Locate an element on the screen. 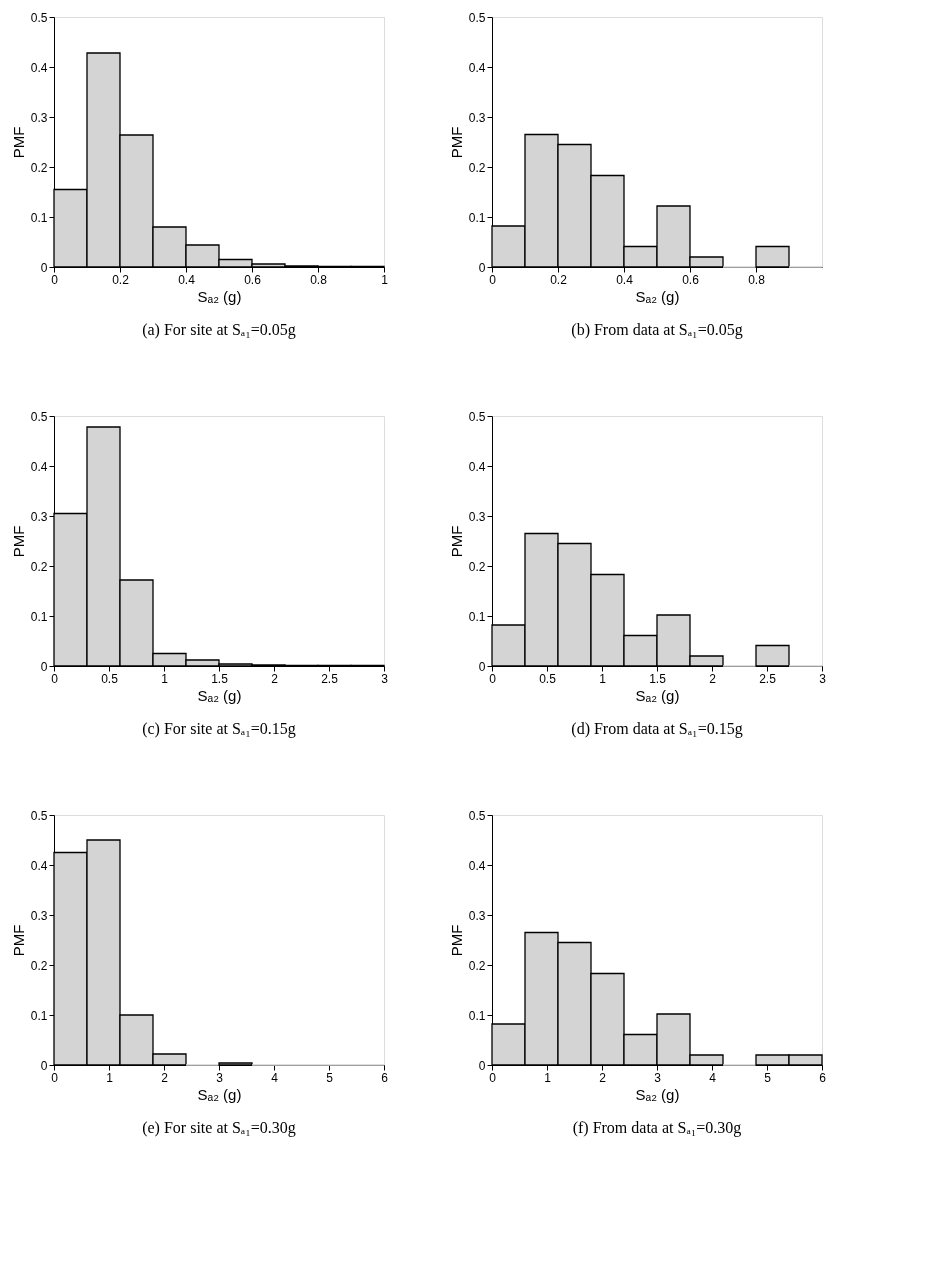  text: (a) For site at Sₐ₁=0.05g is located at coordinates (219, 330).